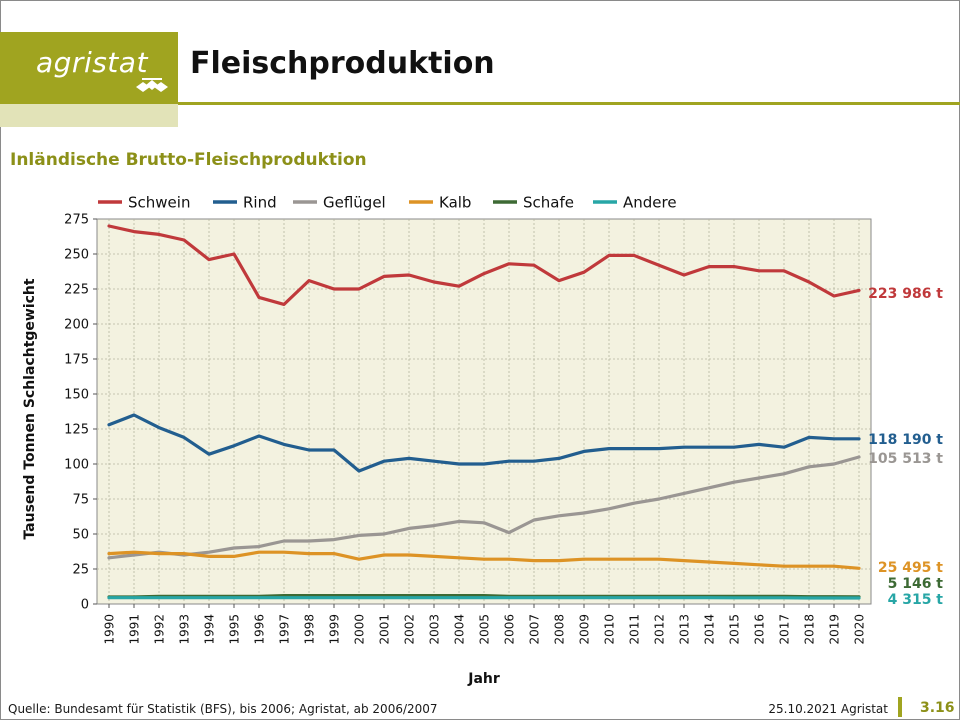 This screenshot has width=960, height=720. I want to click on legend-label-kalb: Kalb, so click(455, 203).